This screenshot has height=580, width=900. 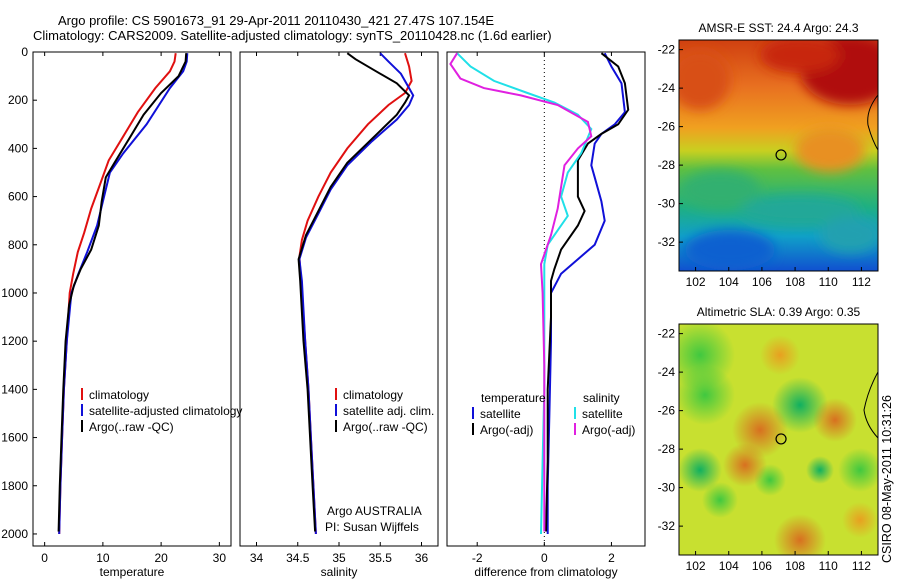 I want to click on legend-entry: satellite adj. clim., so click(x=388, y=411).